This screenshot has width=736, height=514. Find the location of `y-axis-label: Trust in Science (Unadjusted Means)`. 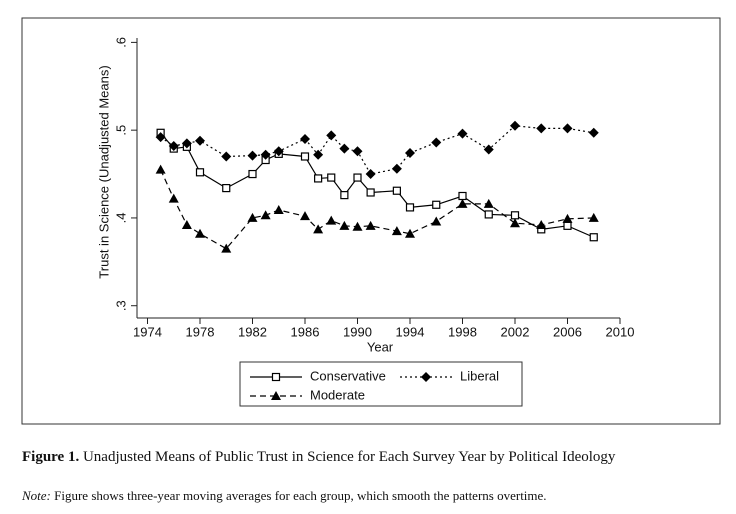

y-axis-label: Trust in Science (Unadjusted Means) is located at coordinates (103, 171).